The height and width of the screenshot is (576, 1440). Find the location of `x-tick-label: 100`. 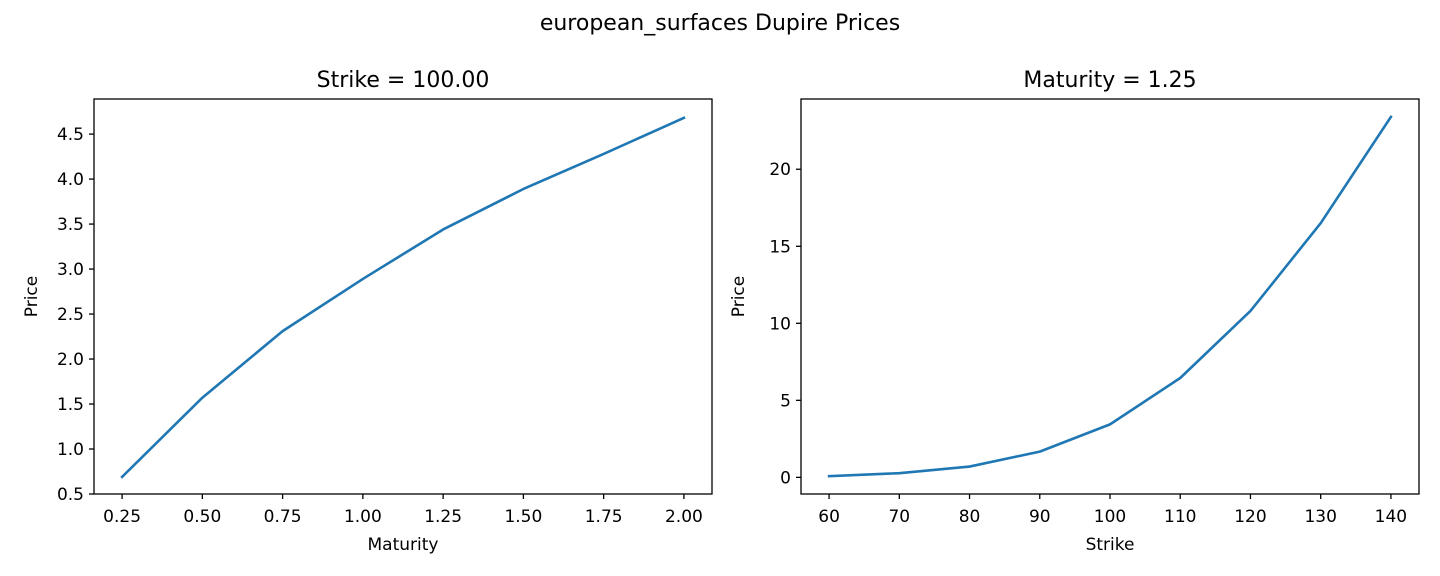

x-tick-label: 100 is located at coordinates (1110, 517).